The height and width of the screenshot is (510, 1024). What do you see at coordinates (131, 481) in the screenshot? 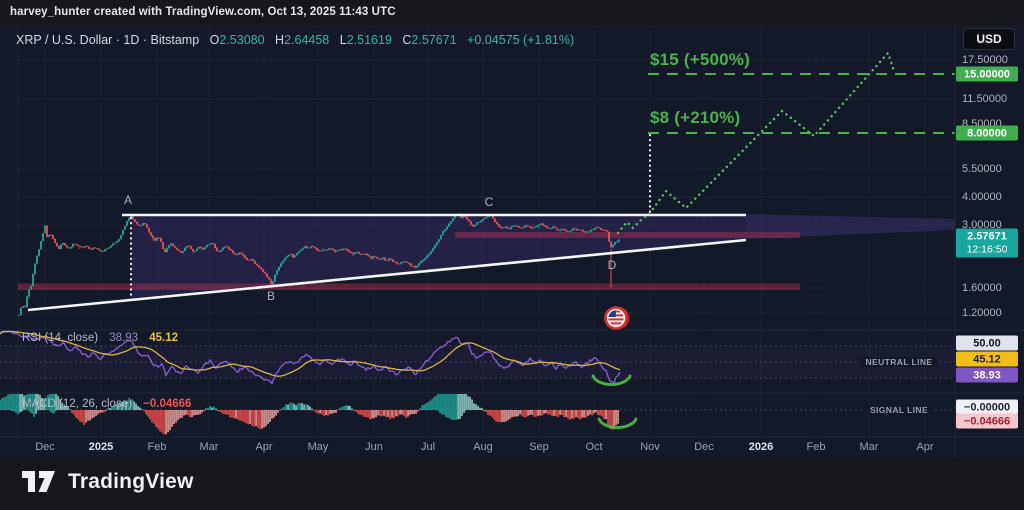
I see `tradingview-logo-text: TradingView` at bounding box center [131, 481].